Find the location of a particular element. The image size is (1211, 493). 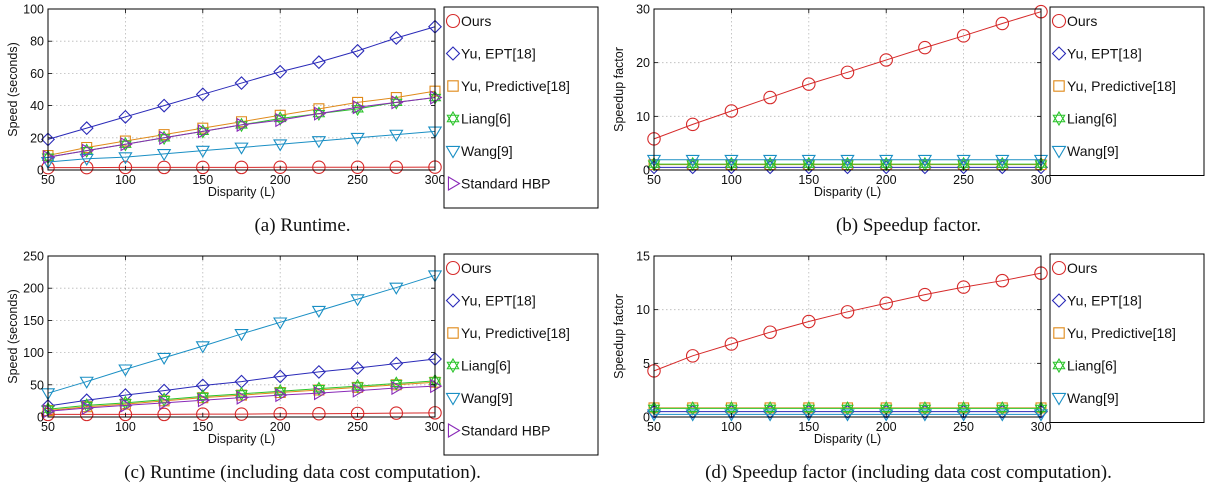

grid is located at coordinates (847, 89).